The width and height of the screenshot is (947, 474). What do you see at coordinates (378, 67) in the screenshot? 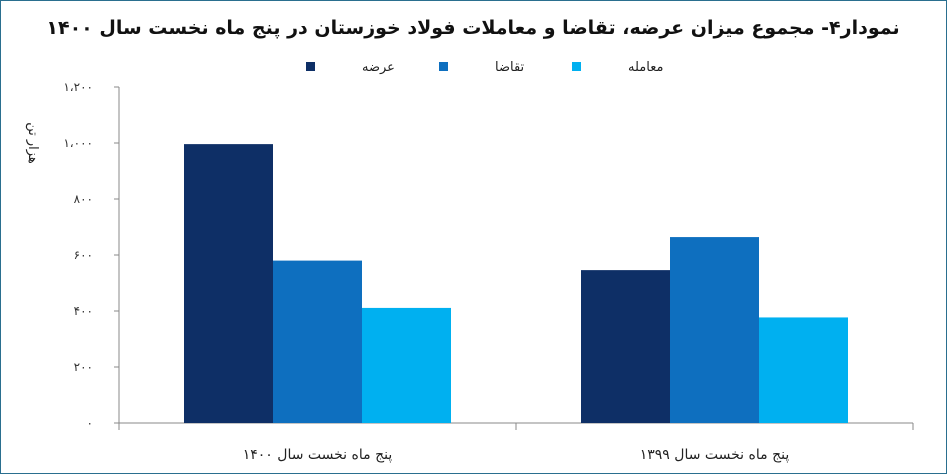
I see `legend-label: عرضه` at bounding box center [378, 67].